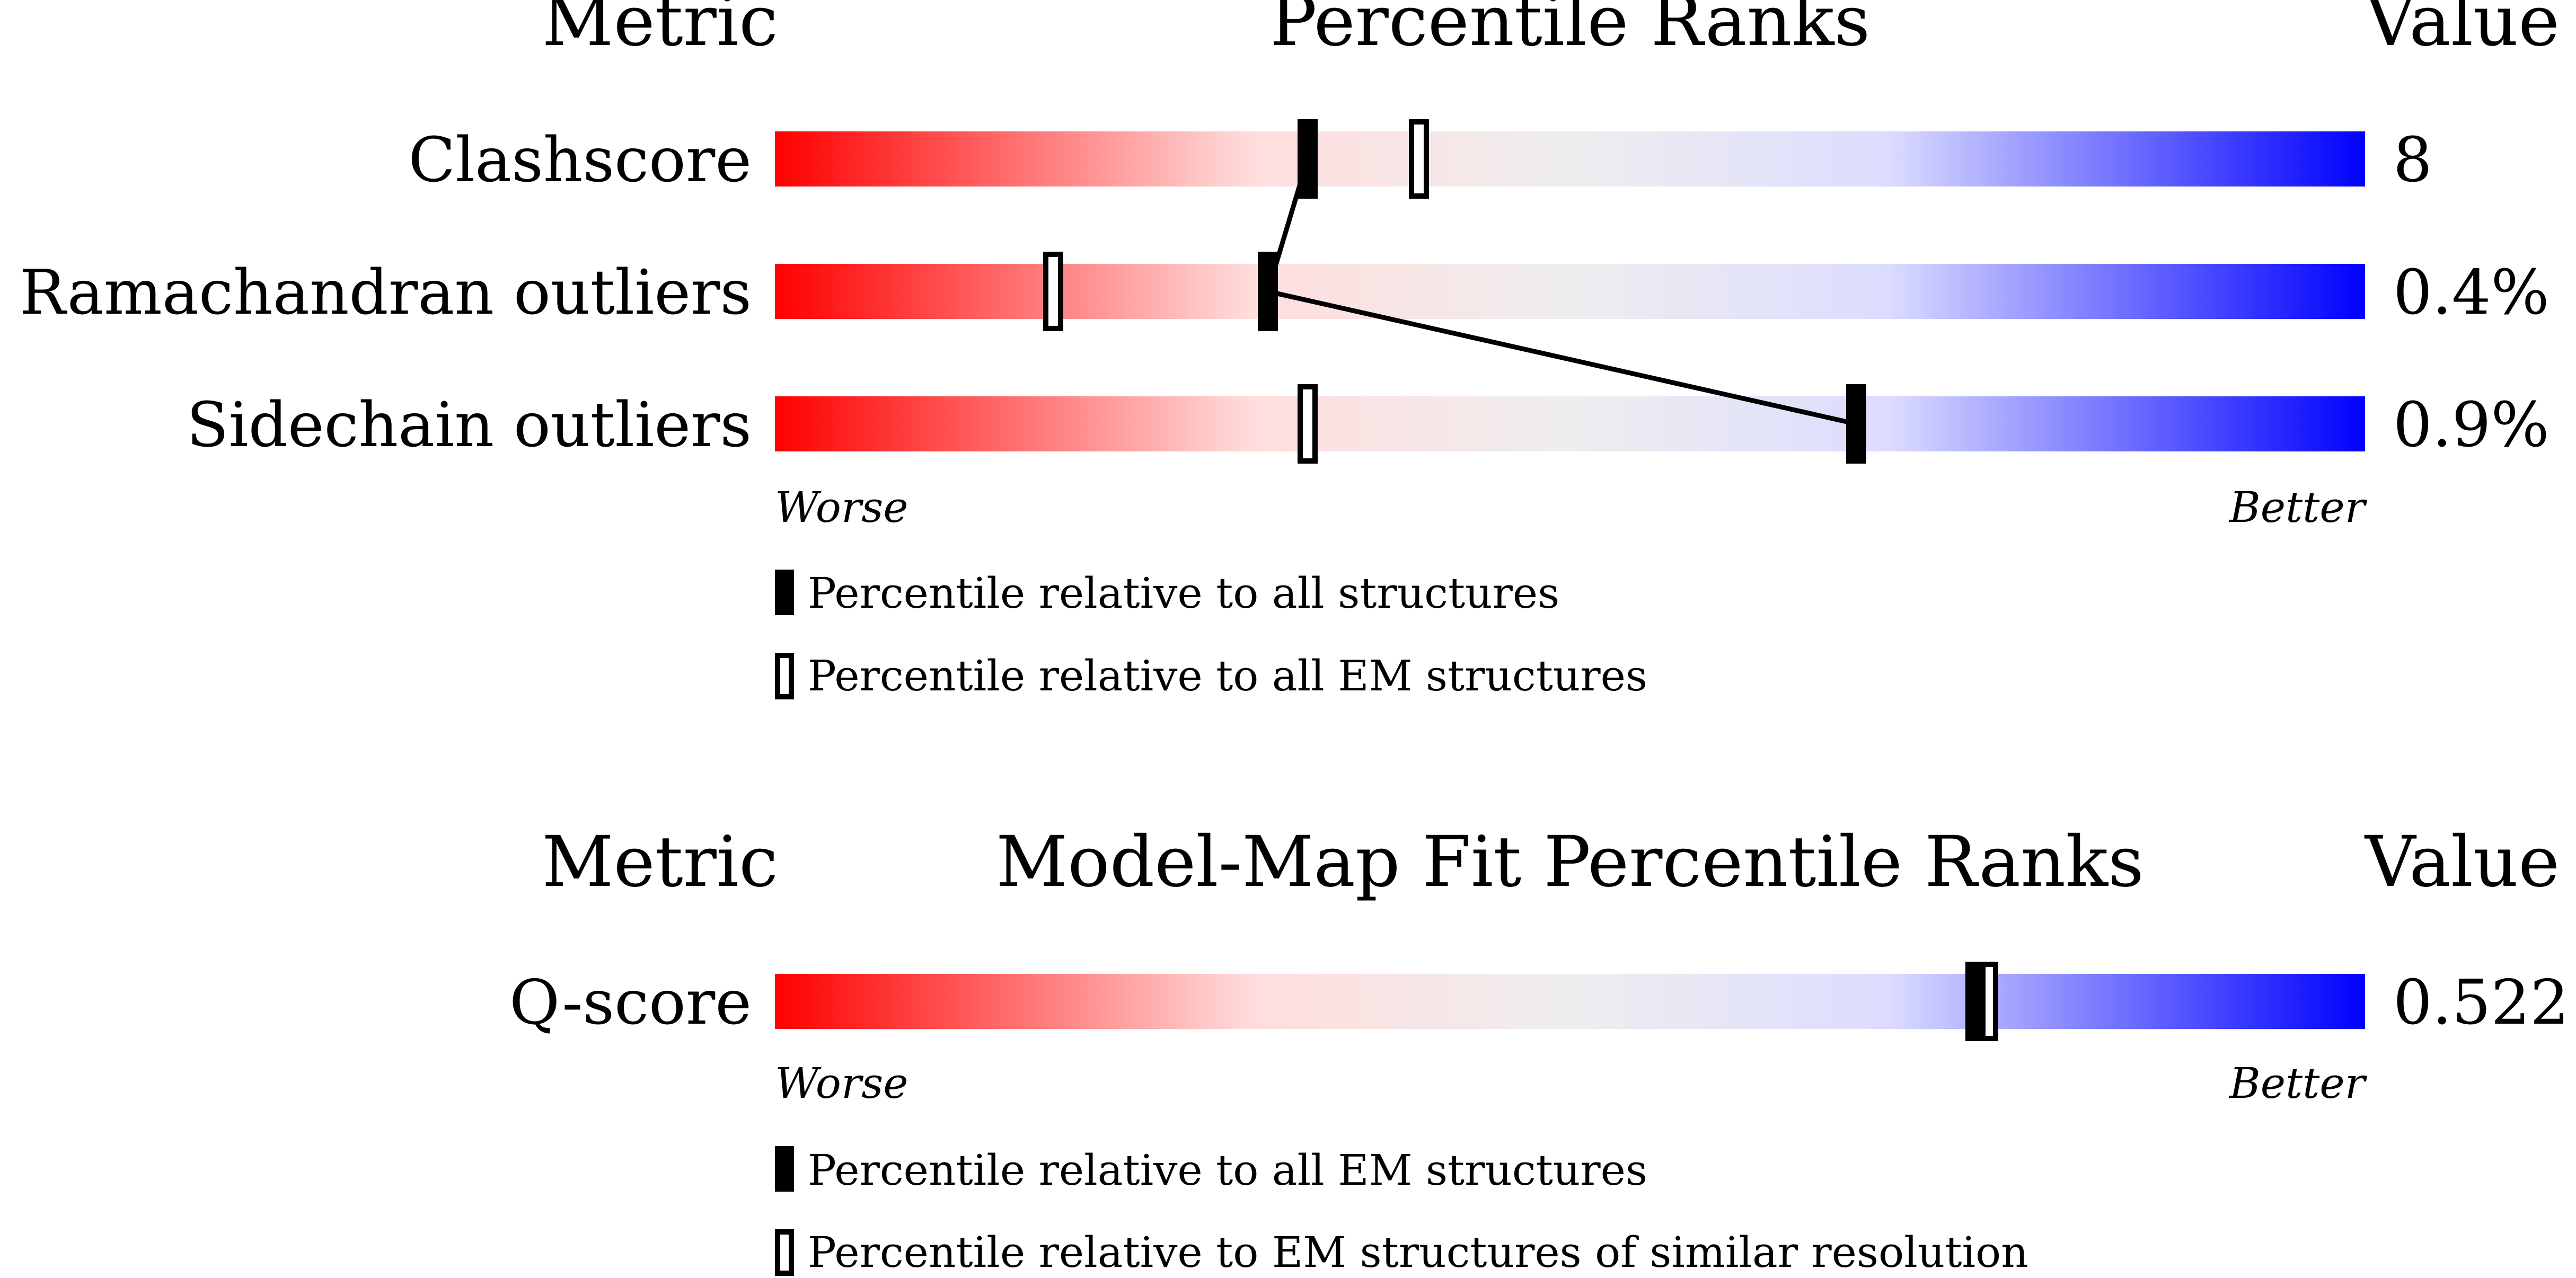  I want to click on metric-row: Sidechain outliers 0.9%, so click(1368, 424).